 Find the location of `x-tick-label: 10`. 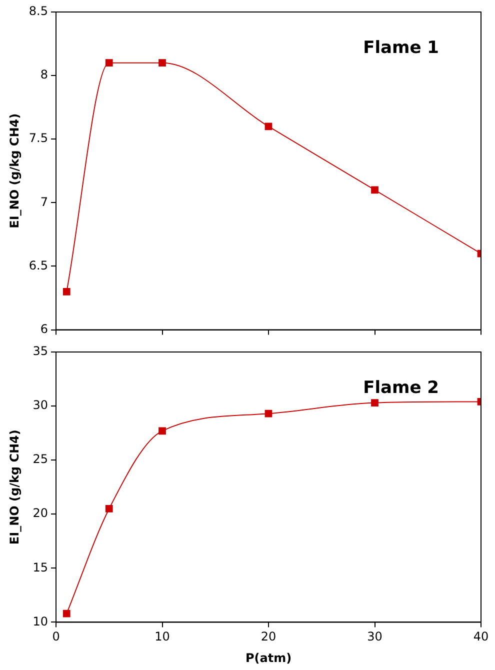

x-tick-label: 10 is located at coordinates (162, 637).